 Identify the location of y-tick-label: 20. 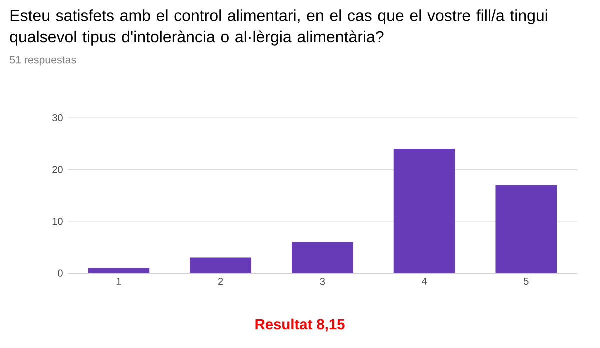
(57, 170).